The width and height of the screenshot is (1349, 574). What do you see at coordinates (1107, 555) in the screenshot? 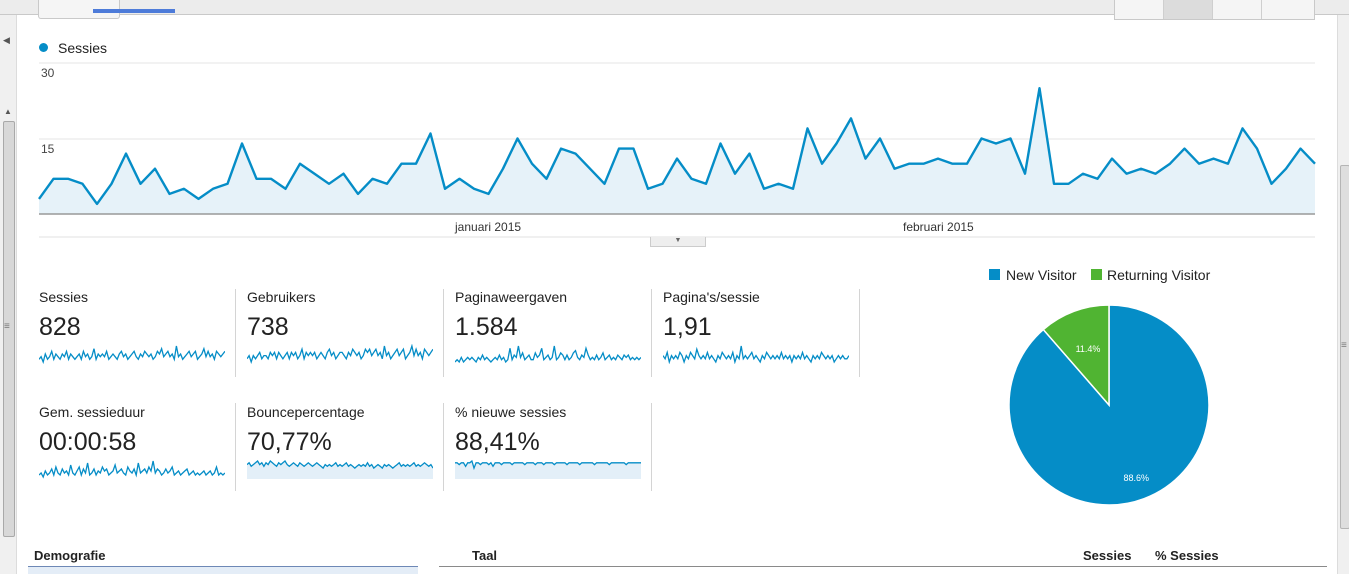
I see `table-header-sessions: Sessies` at bounding box center [1107, 555].